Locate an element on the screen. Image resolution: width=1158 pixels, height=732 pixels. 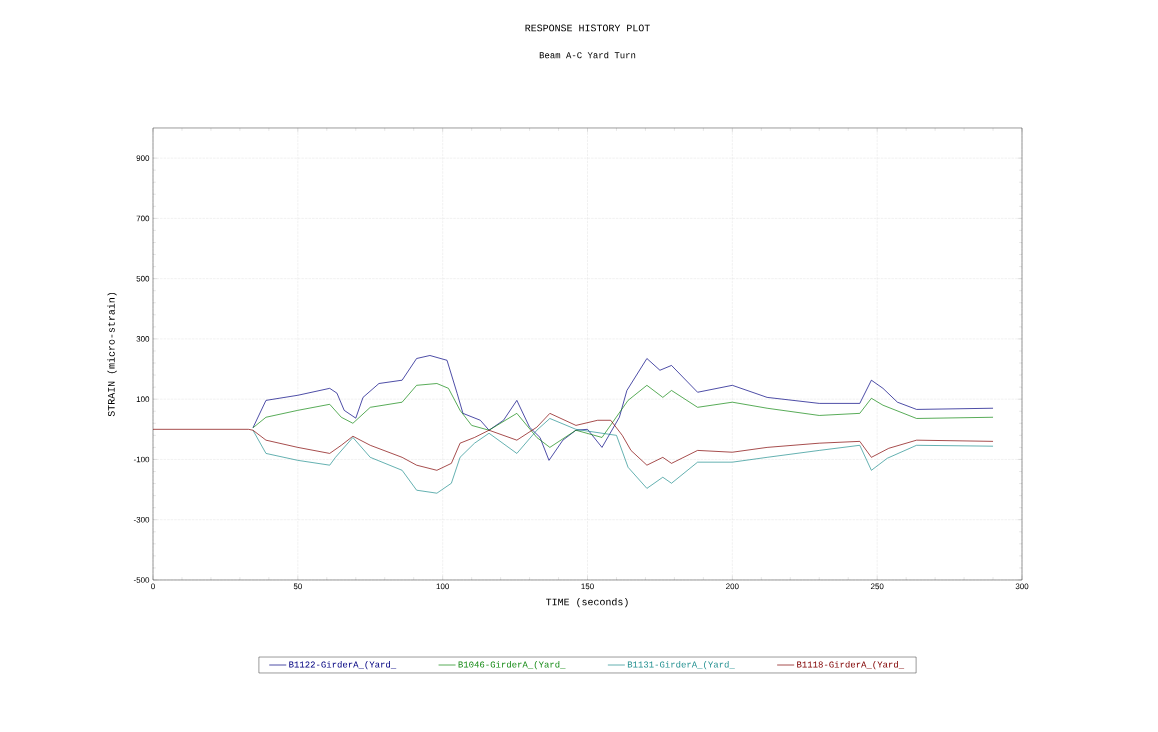
legend-label: B1118-GirderA_(Yard_ is located at coordinates (851, 665).